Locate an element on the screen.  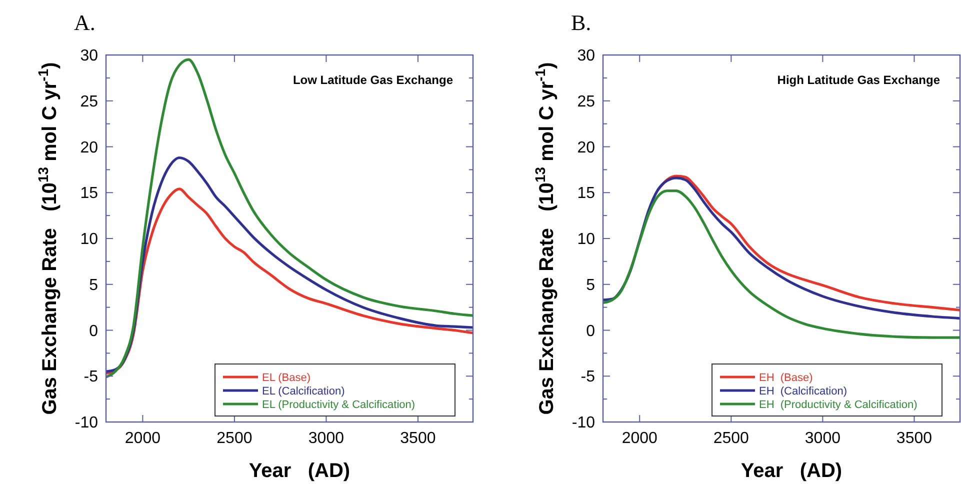
chart-title: A. is located at coordinates (85, 22).